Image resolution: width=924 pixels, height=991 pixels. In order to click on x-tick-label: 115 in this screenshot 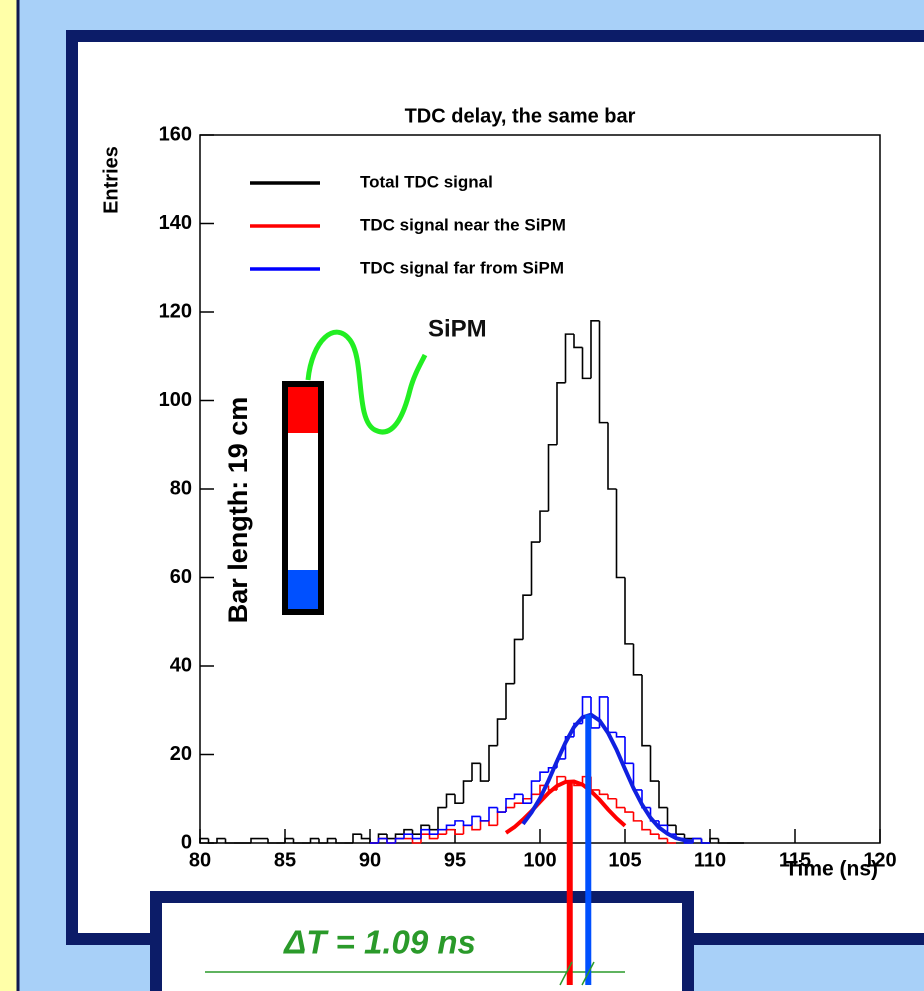, I will do `click(795, 860)`.